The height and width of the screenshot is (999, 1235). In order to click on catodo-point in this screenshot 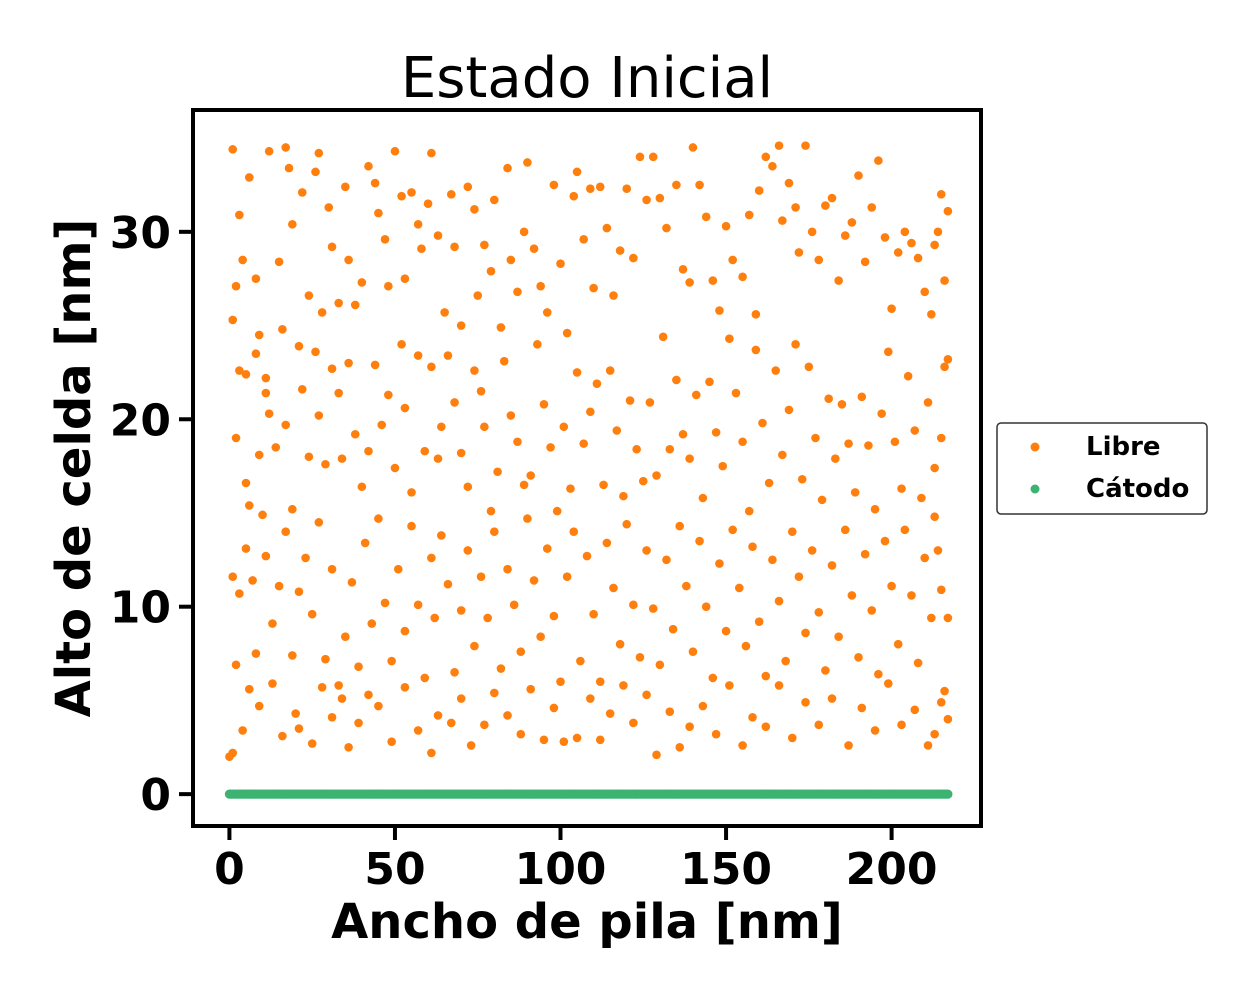, I will do `click(948, 794)`.